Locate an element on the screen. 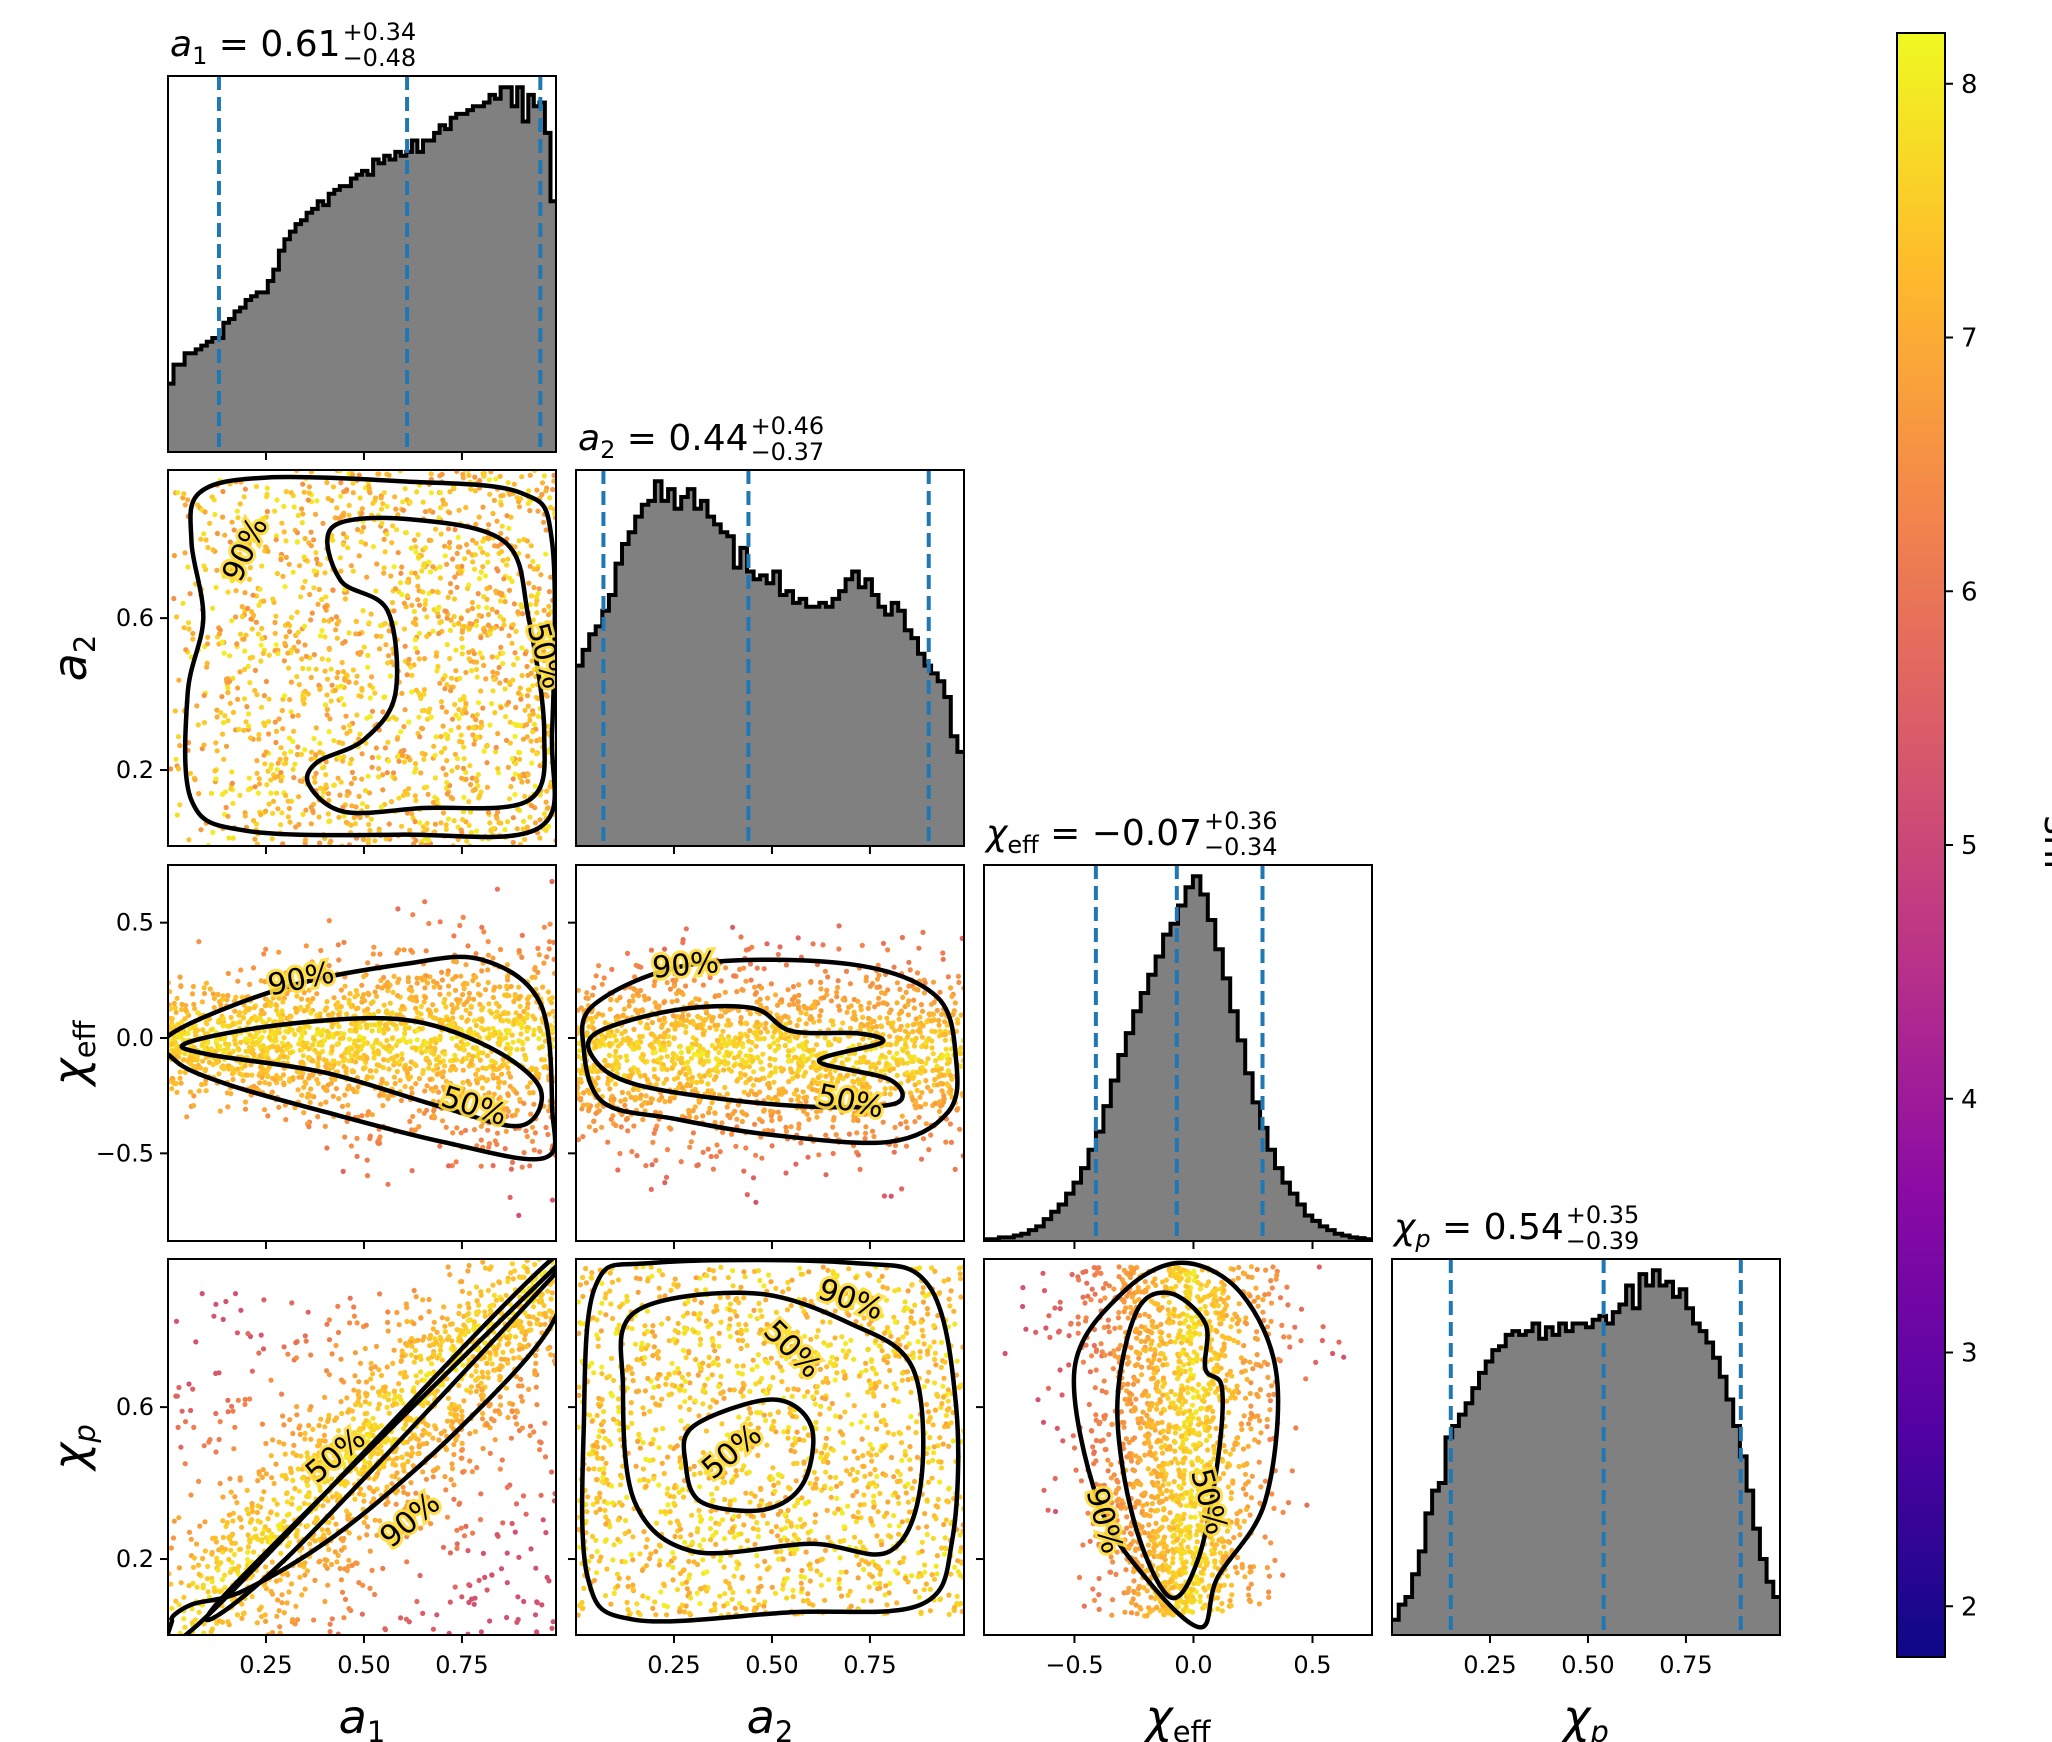 The height and width of the screenshot is (1742, 2052). panel-frame is located at coordinates (1178, 1053).